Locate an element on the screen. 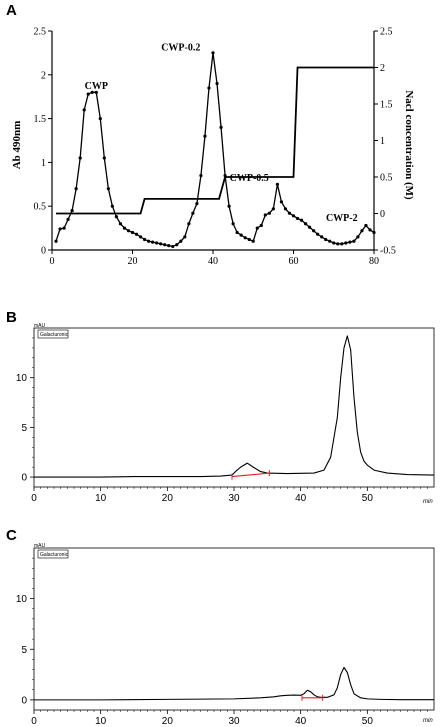 The width and height of the screenshot is (447, 727). chart-b-x-tick-label: 20 is located at coordinates (168, 498).